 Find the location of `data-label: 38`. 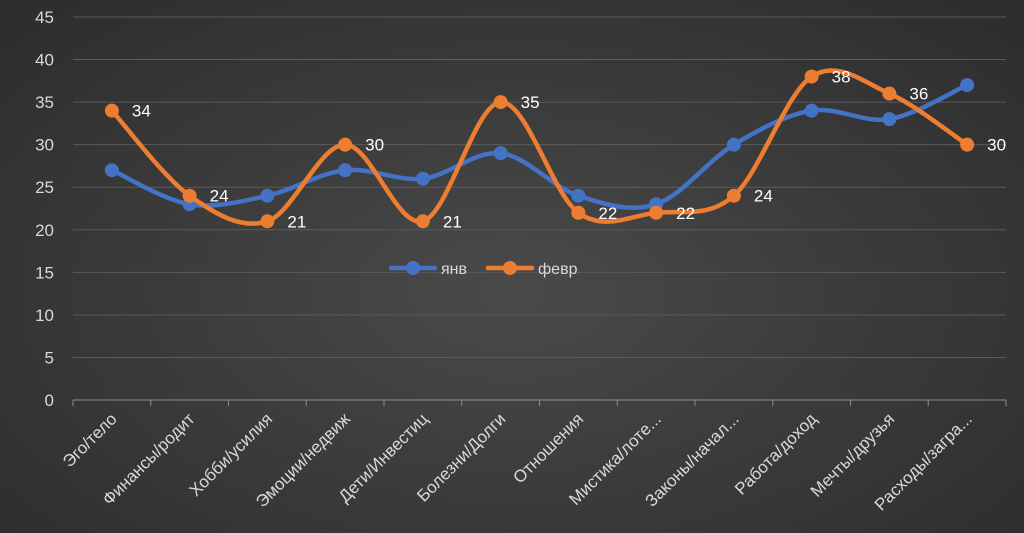

data-label: 38 is located at coordinates (841, 77).